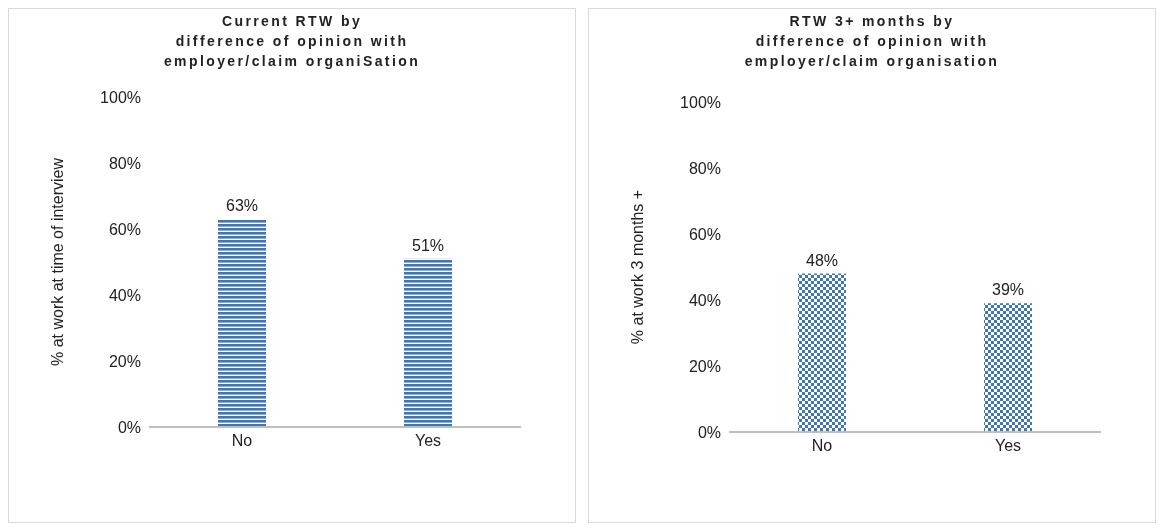  Describe the element at coordinates (57, 262) in the screenshot. I see `y-axis-title: % at work at time of interview` at that location.